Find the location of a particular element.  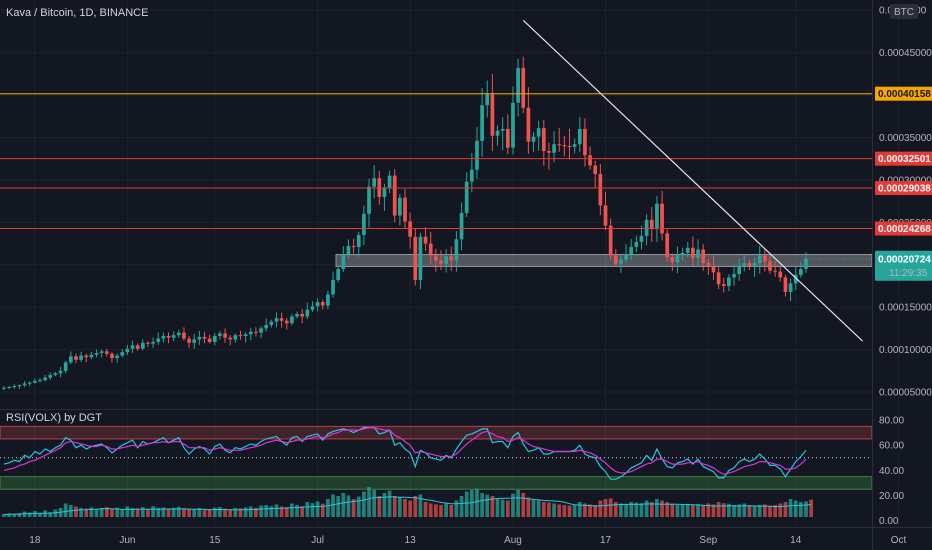

time-axis: 18Jun15Jul13Aug17Sep14Oct12 is located at coordinates (480, 540).